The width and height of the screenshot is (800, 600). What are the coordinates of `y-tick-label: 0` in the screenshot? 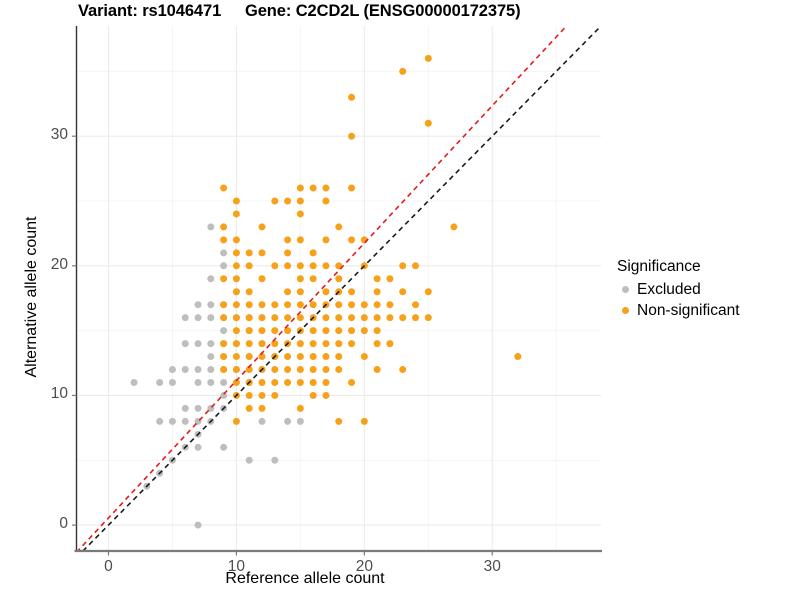 It's located at (63, 524).